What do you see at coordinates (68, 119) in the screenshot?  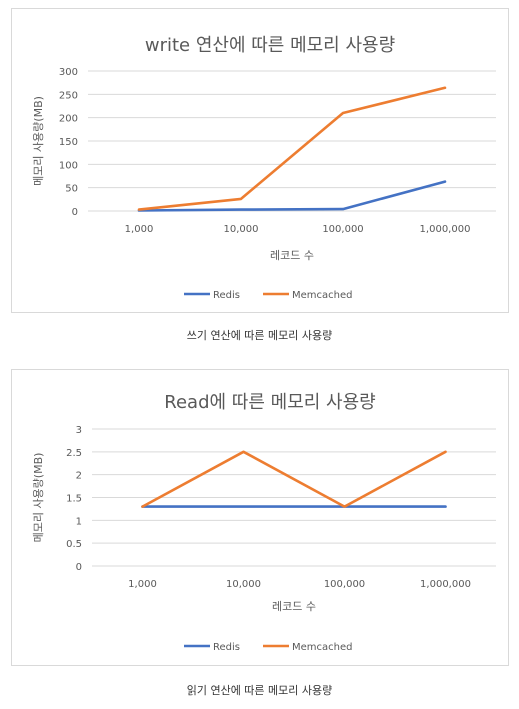 I see `y-tick-label: 200` at bounding box center [68, 119].